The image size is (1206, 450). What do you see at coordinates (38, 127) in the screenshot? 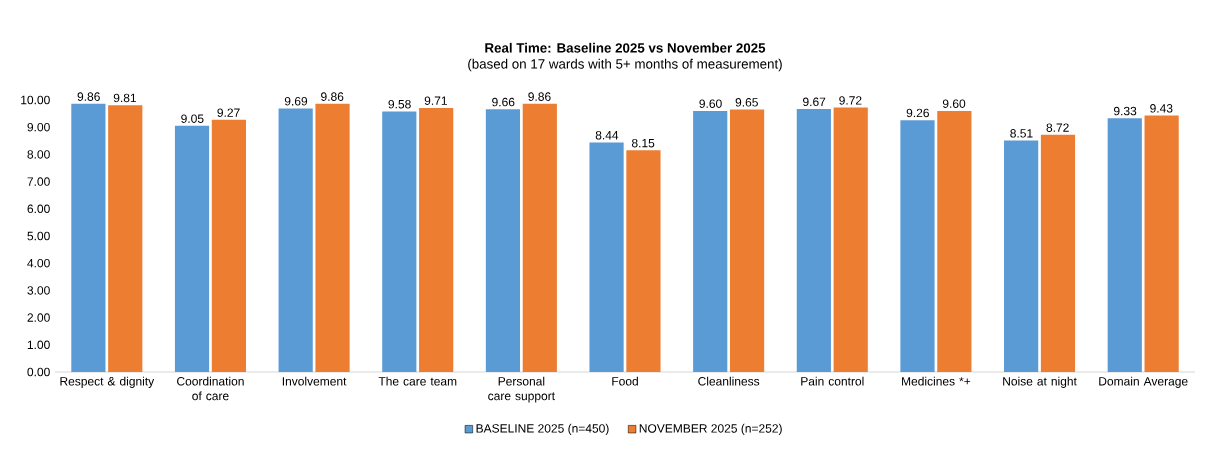
I see `y-tick-label: 9.00` at bounding box center [38, 127].